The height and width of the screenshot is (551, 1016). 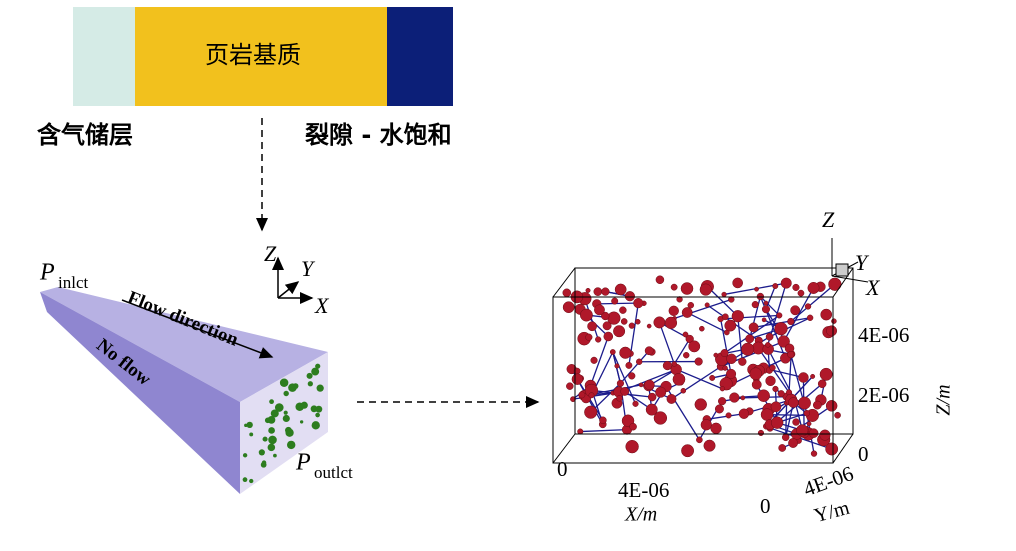 What do you see at coordinates (832, 512) in the screenshot?
I see `y-axis-title: Y/m` at bounding box center [832, 512].